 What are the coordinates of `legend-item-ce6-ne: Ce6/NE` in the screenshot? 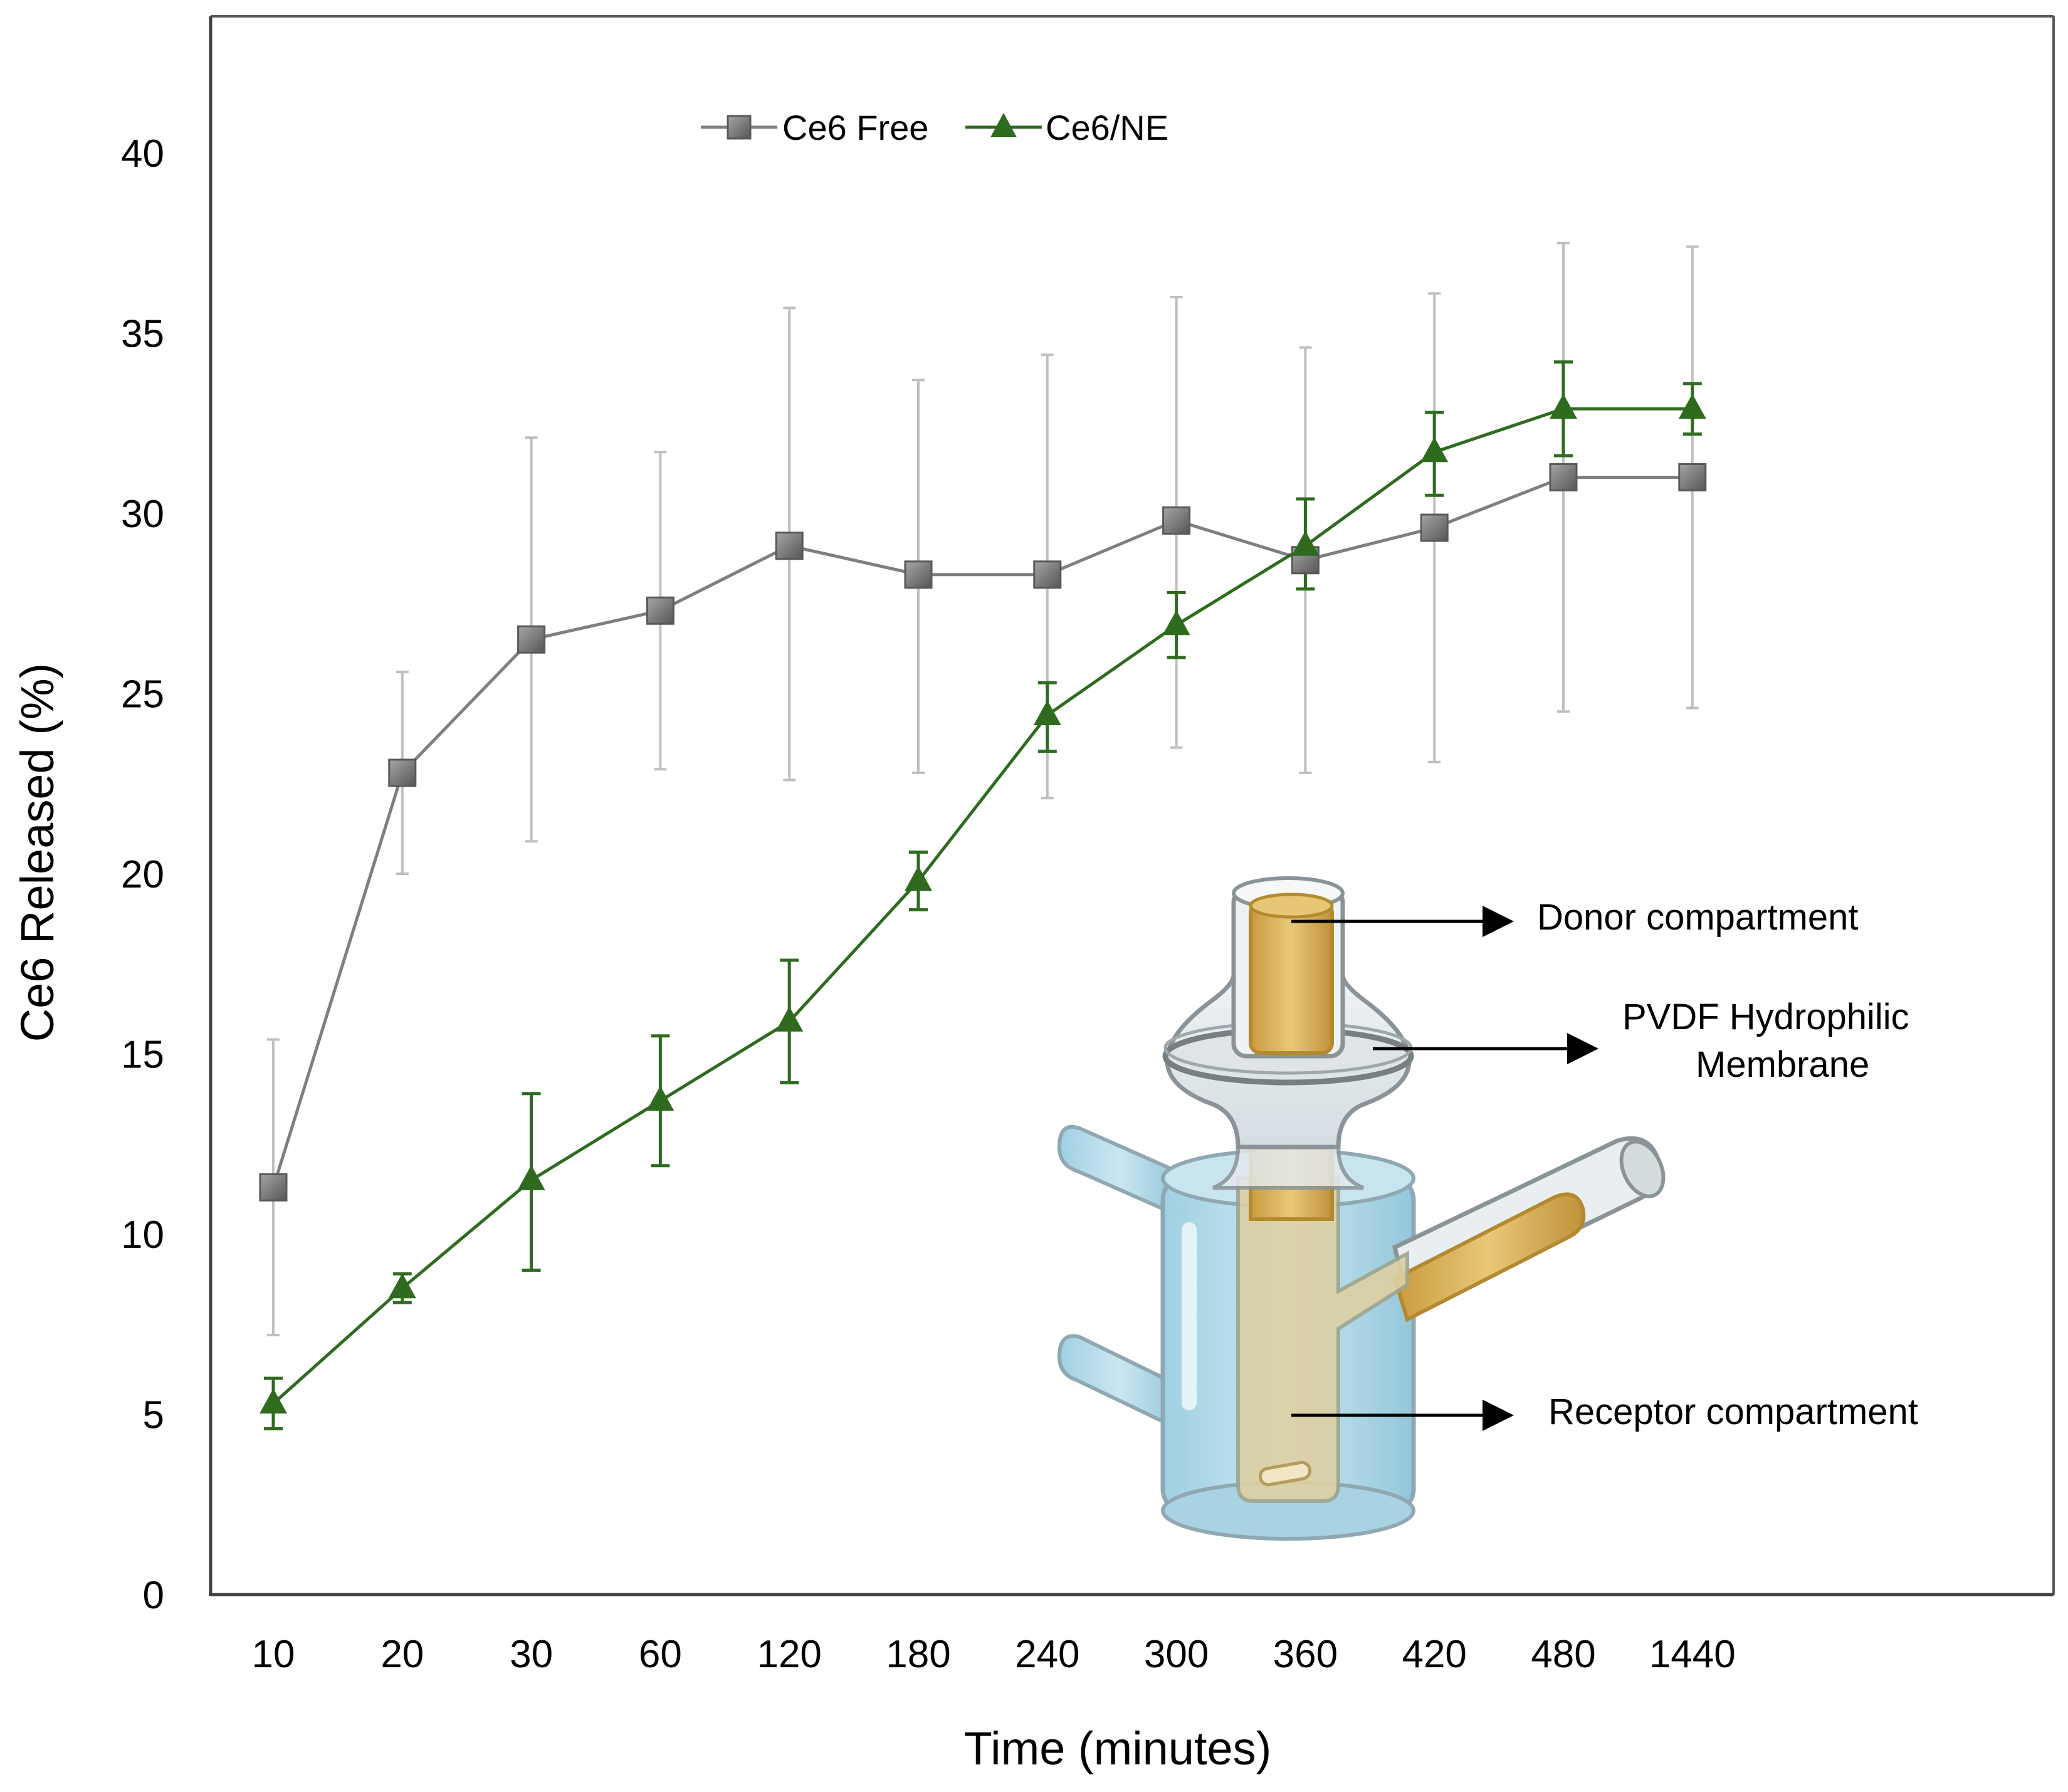 It's located at (1067, 128).